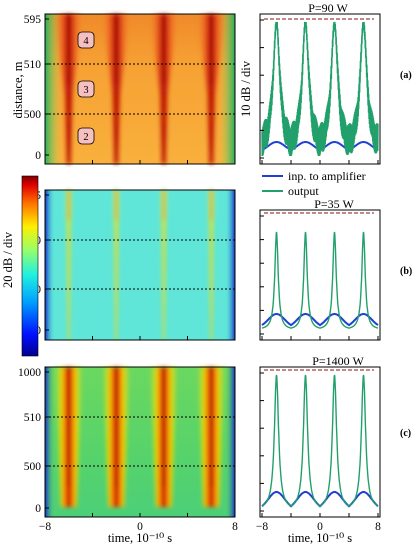 The width and height of the screenshot is (420, 550). I want to click on power-label-b: P=35 W, so click(334, 204).